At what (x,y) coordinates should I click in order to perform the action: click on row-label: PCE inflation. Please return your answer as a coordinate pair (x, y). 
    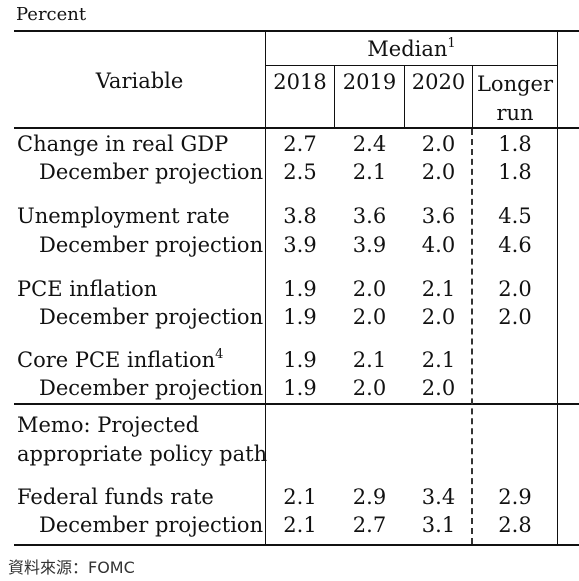
    Looking at the image, I should click on (87, 289).